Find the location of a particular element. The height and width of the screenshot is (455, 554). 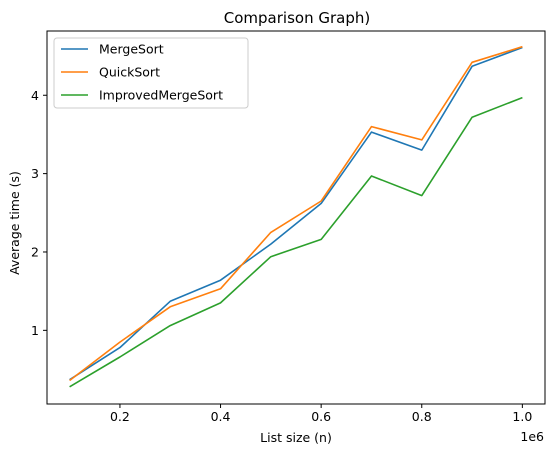

y-axis-label: Average time (s) is located at coordinates (14, 223).